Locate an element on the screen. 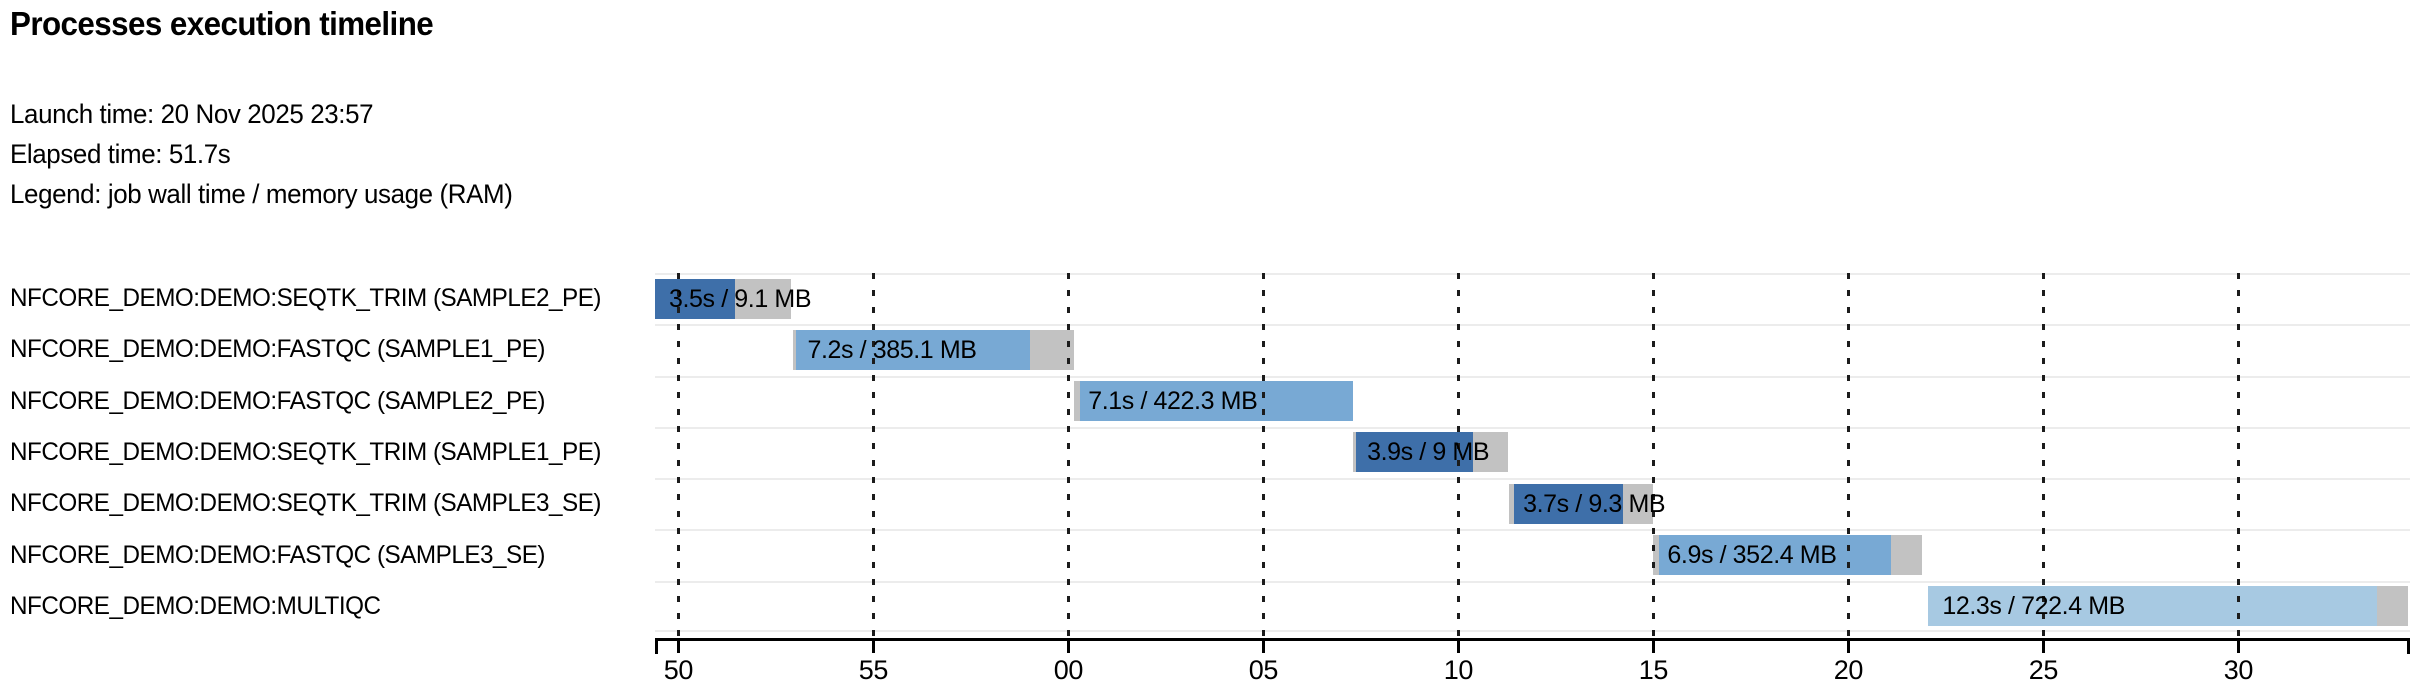  process-label: NFCORE_DEMO:DEMO:FASTQC (SAMPLE2_PE) is located at coordinates (278, 400).